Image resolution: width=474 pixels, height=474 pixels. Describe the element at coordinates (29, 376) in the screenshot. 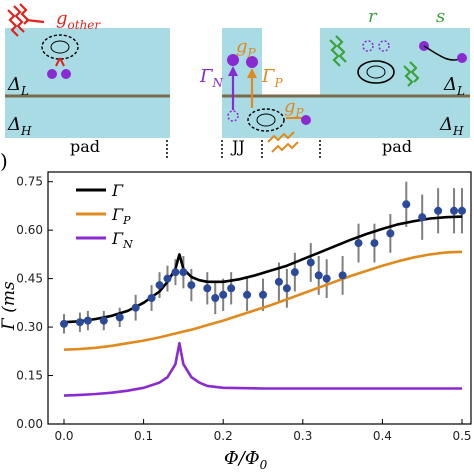

I see `y-tick-label: 0.15` at that location.